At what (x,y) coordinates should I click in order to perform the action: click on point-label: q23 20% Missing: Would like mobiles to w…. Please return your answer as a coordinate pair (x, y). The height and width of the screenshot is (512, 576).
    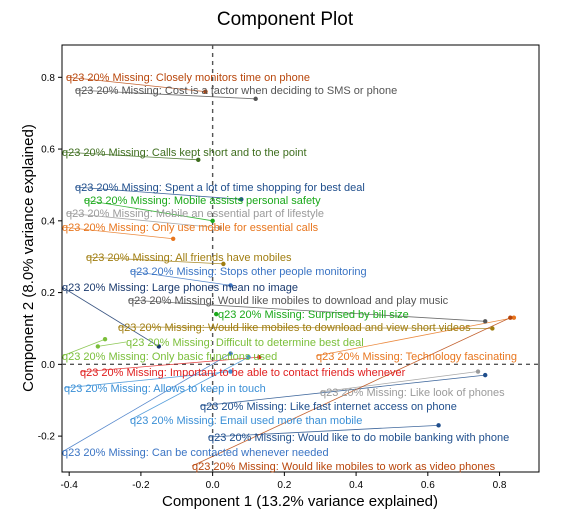
    Looking at the image, I should click on (344, 467).